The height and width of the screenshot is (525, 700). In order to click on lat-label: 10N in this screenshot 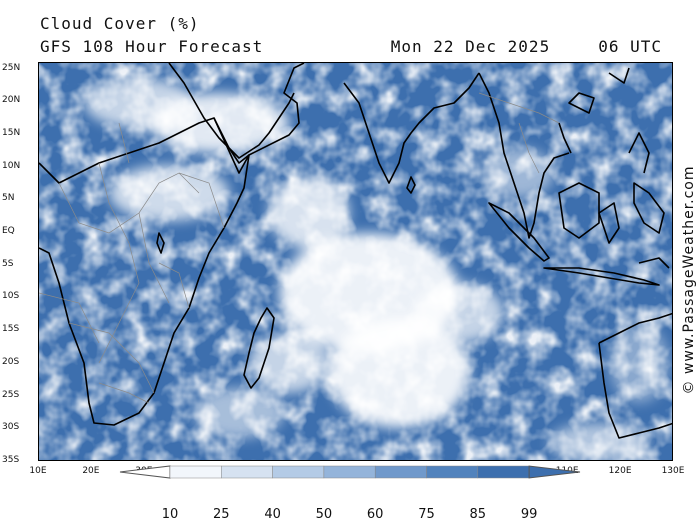, I will do `click(11, 165)`.